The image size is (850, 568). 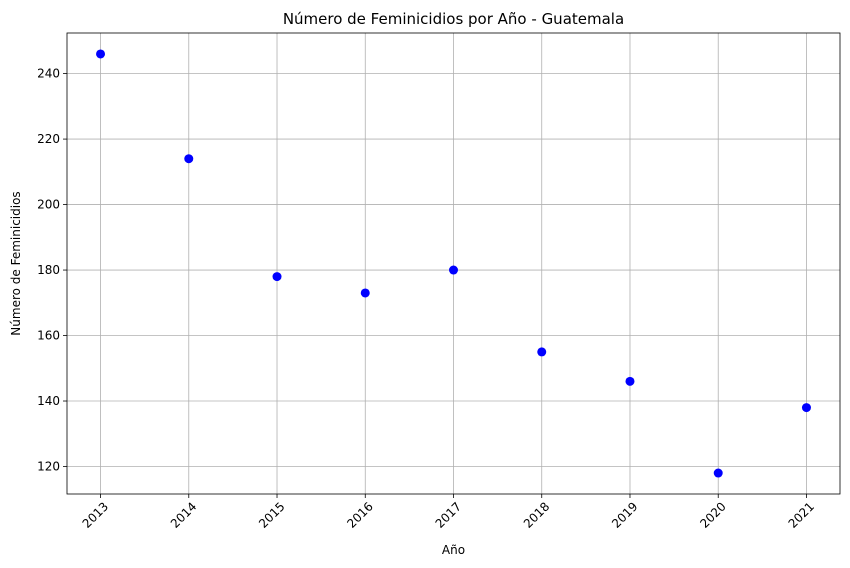 What do you see at coordinates (48, 336) in the screenshot?
I see `y-tick-label: 160` at bounding box center [48, 336].